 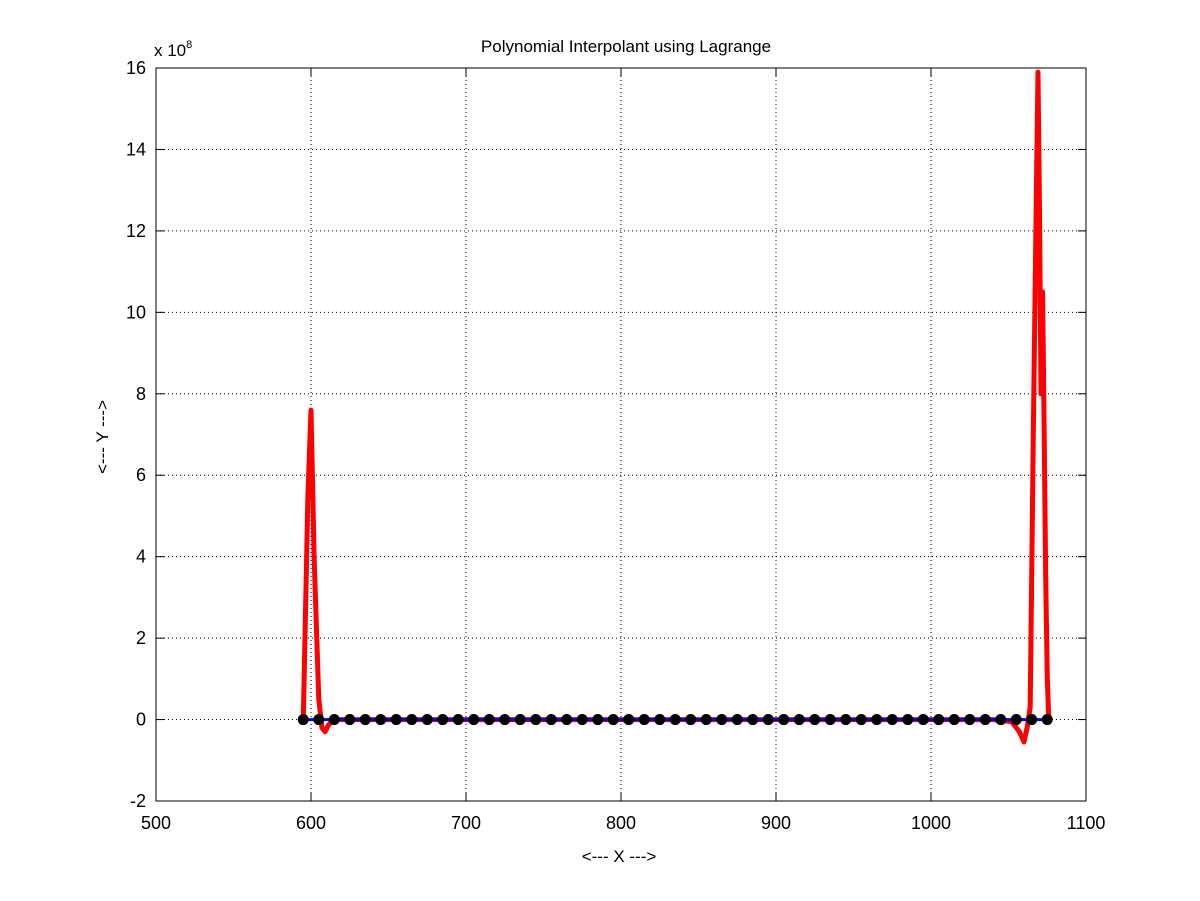 What do you see at coordinates (141, 394) in the screenshot?
I see `y-tick-label: 8` at bounding box center [141, 394].